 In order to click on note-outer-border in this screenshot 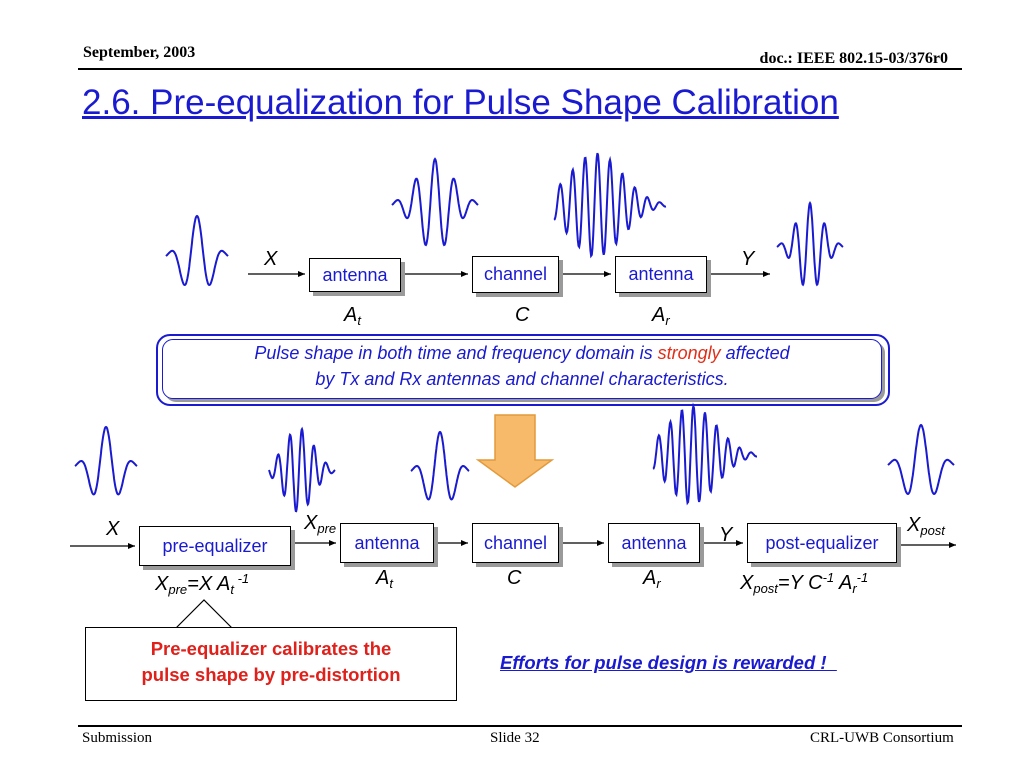, I will do `click(523, 370)`.